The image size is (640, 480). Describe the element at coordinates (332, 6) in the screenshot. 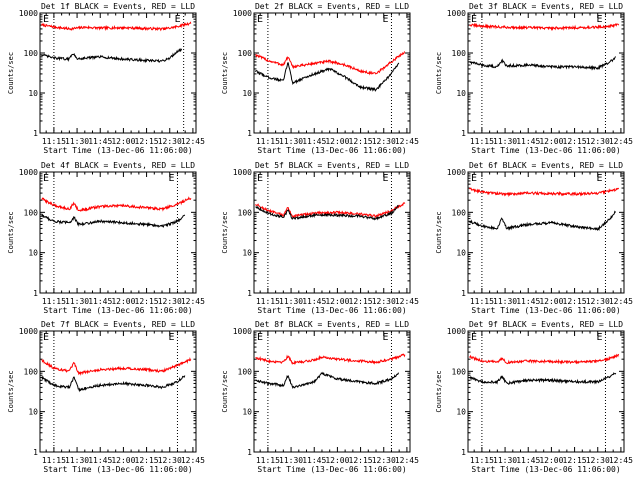

I see `plot-title: Det 2f BLACK = Events, RED = LLD` at that location.